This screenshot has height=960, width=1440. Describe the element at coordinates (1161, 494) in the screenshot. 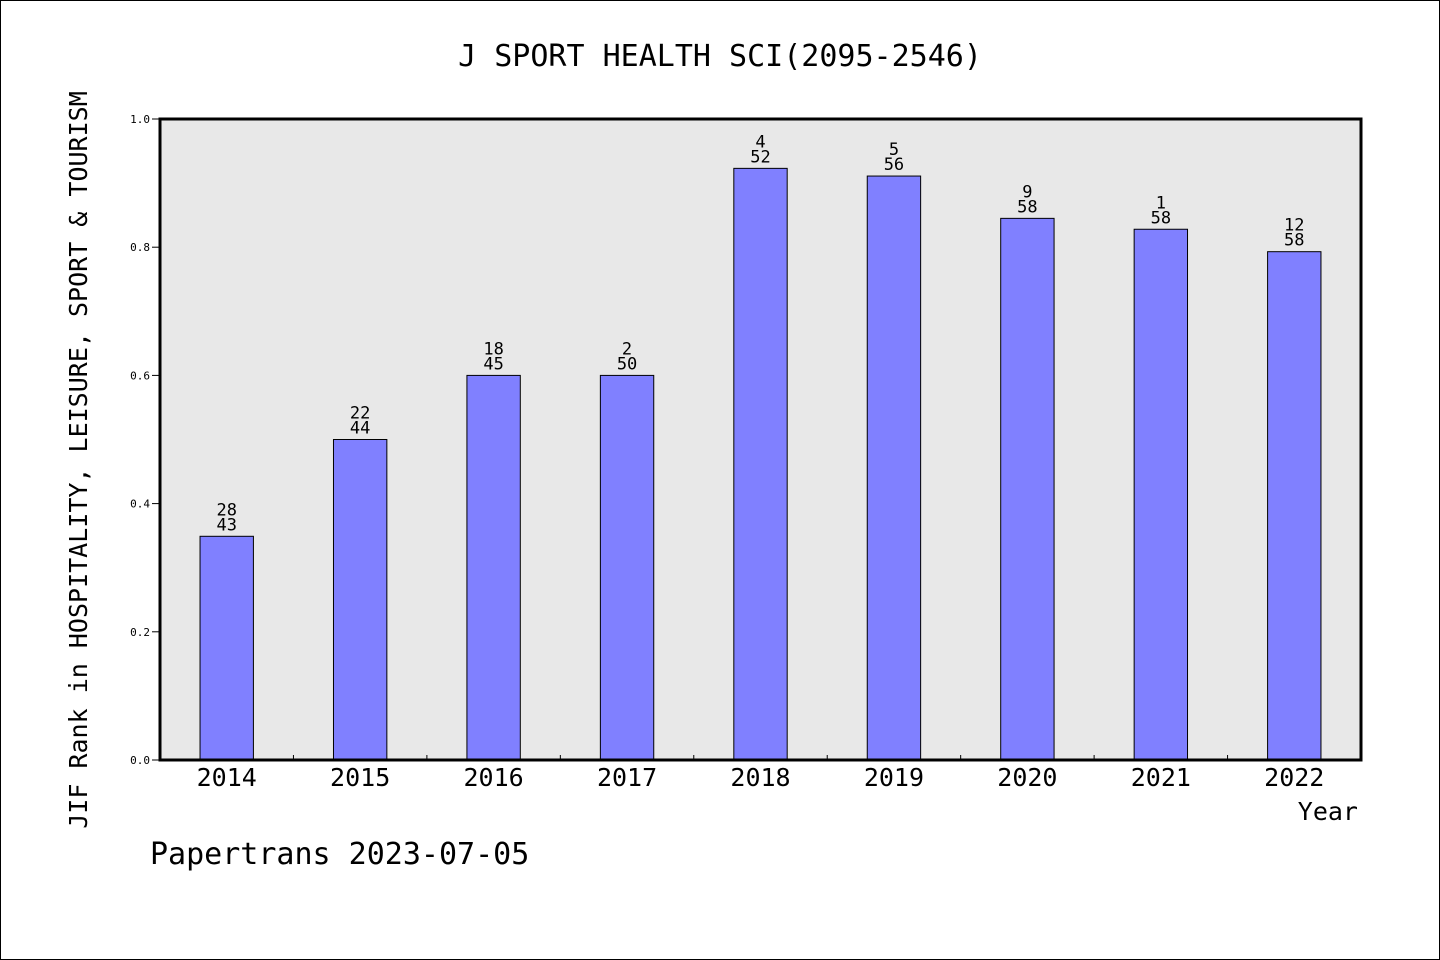

I see `bar-2021` at that location.